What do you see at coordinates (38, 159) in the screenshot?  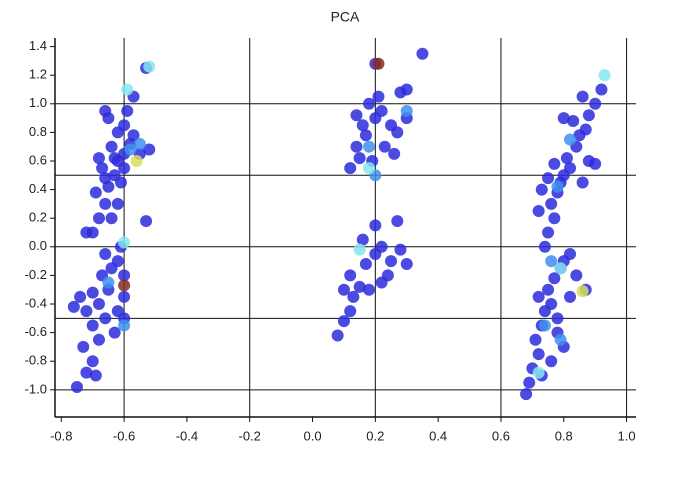 I see `y-tick-label: 0.6` at bounding box center [38, 159].